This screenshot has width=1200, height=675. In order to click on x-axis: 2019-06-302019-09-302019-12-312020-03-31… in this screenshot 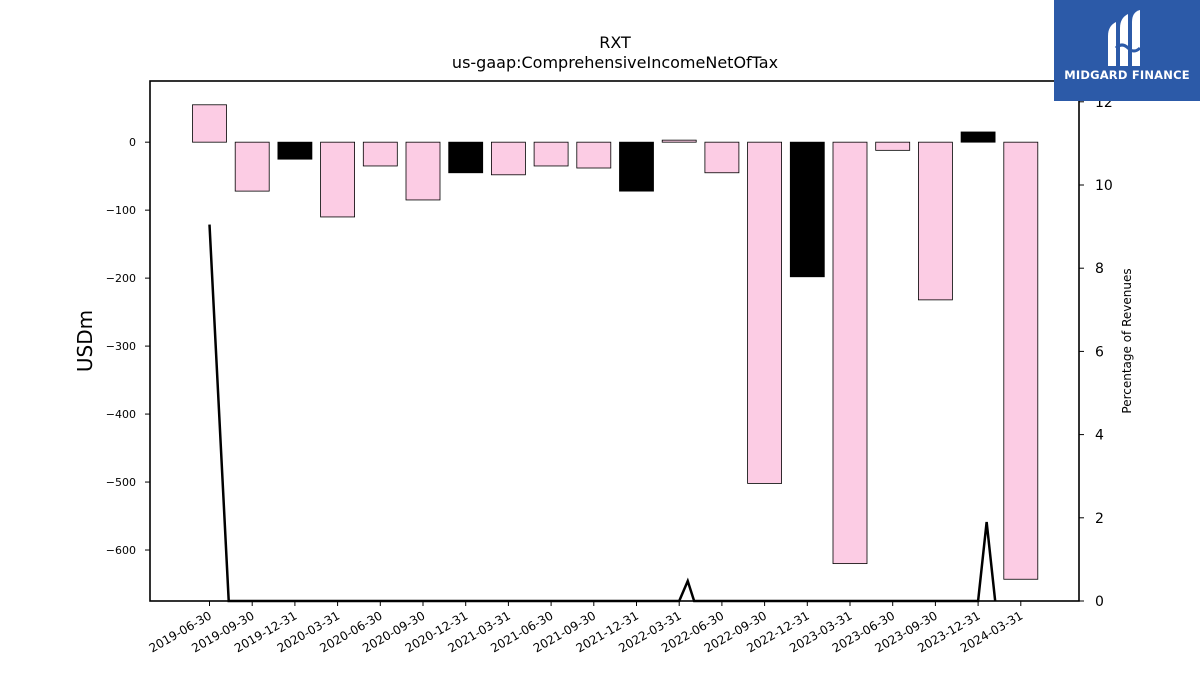, I will do `click(586, 628)`.